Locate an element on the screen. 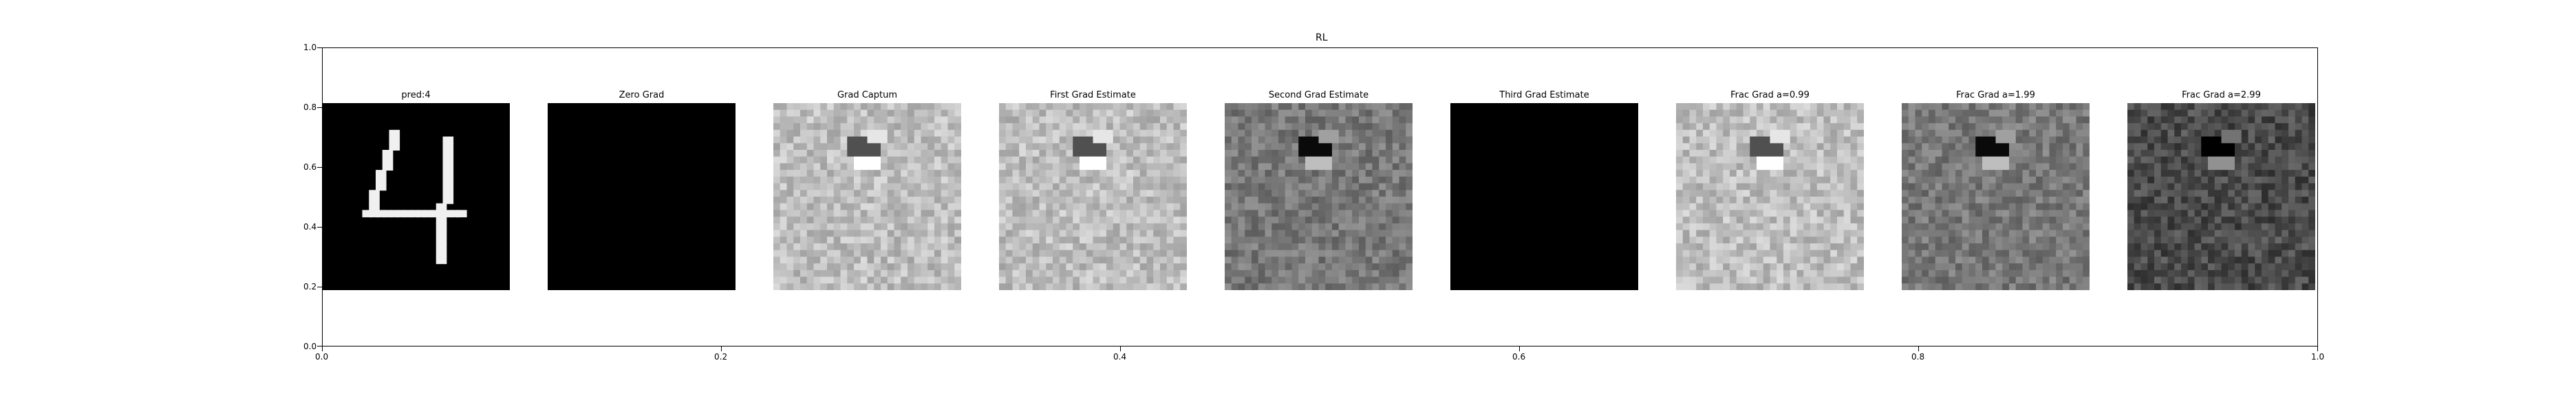 The width and height of the screenshot is (2576, 396). figure-title: RL is located at coordinates (1322, 37).